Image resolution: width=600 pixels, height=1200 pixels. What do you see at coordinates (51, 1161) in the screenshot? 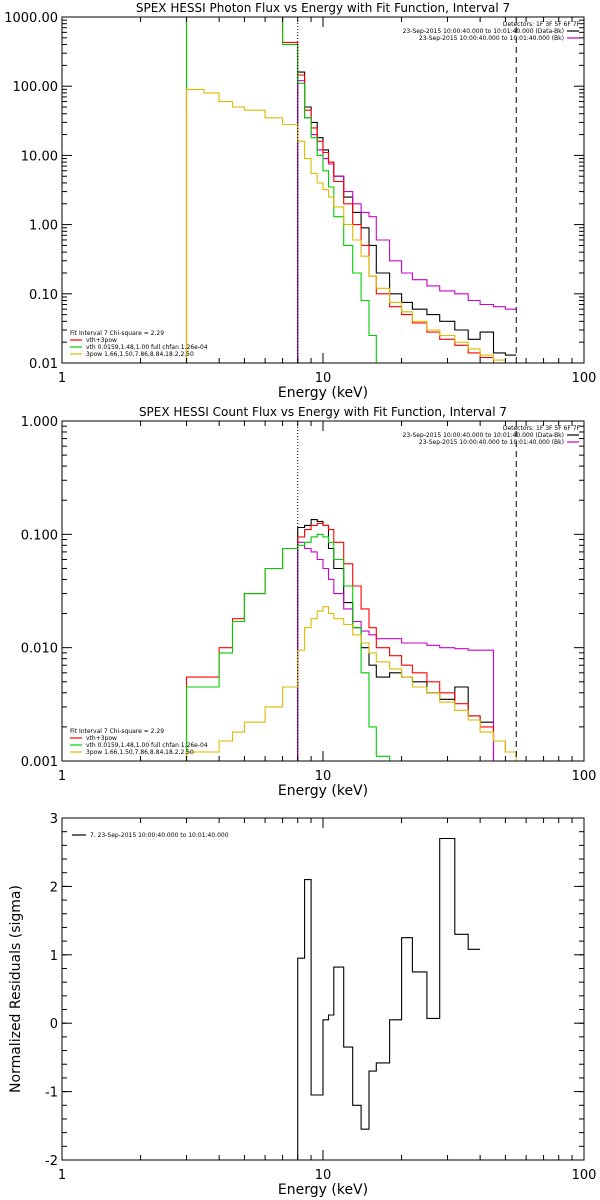
I see `y-tick-label: -2` at bounding box center [51, 1161].